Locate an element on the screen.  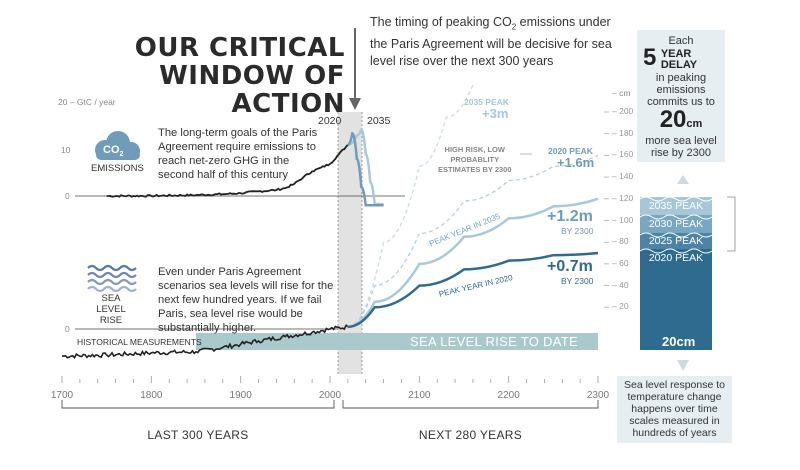
right-axis-tick-label: – 80 is located at coordinates (620, 241).